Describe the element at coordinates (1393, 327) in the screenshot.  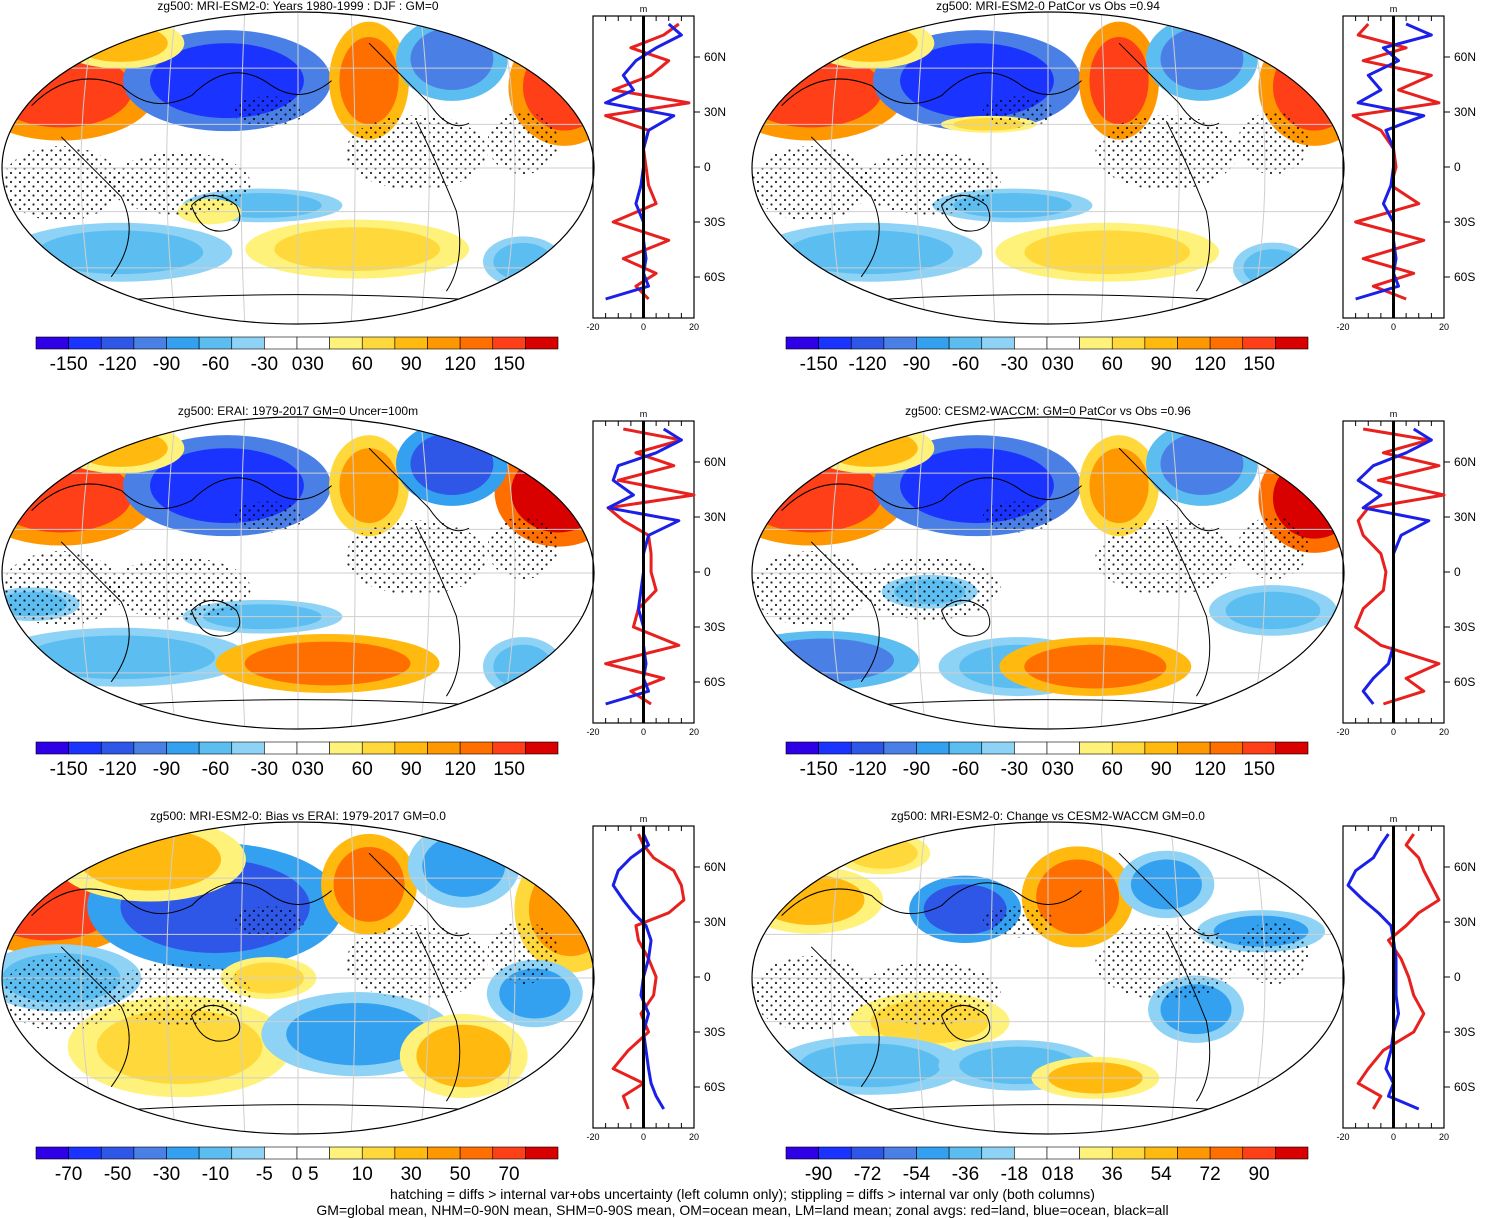
I see `zonal-xtick-label: 0` at that location.